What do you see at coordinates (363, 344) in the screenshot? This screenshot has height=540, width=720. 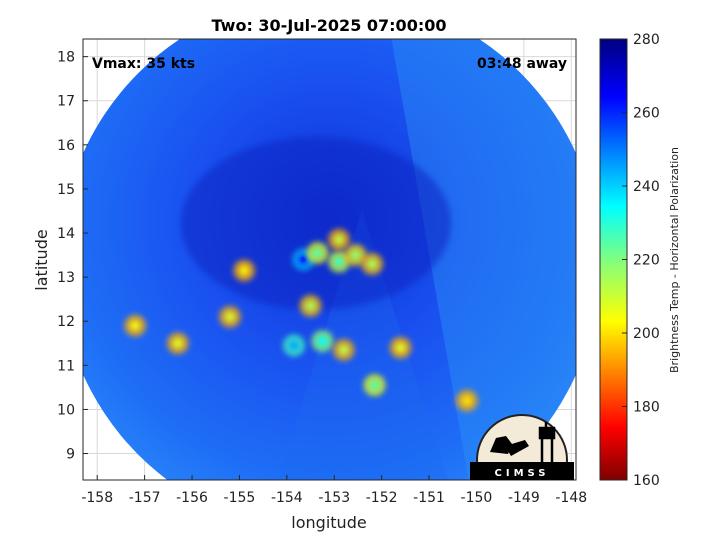 I see `swath-band-south` at bounding box center [363, 344].